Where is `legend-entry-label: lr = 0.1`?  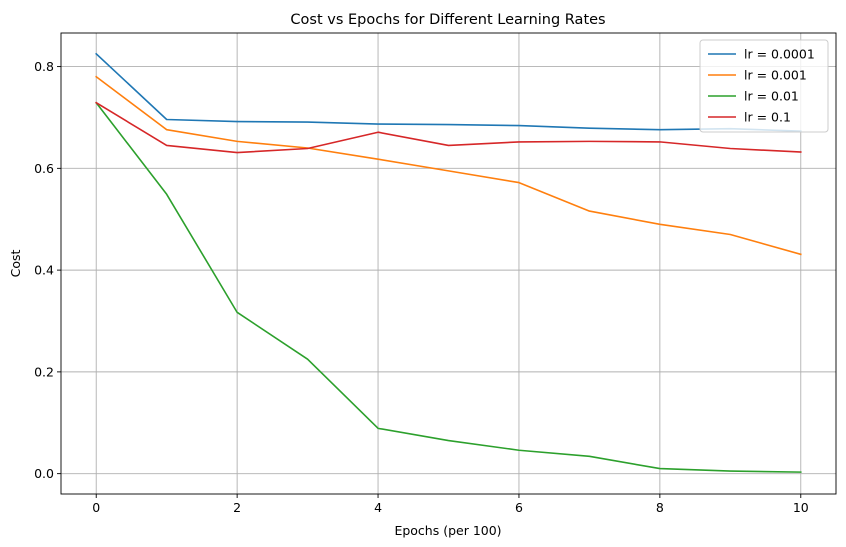 legend-entry-label: lr = 0.1 is located at coordinates (767, 117).